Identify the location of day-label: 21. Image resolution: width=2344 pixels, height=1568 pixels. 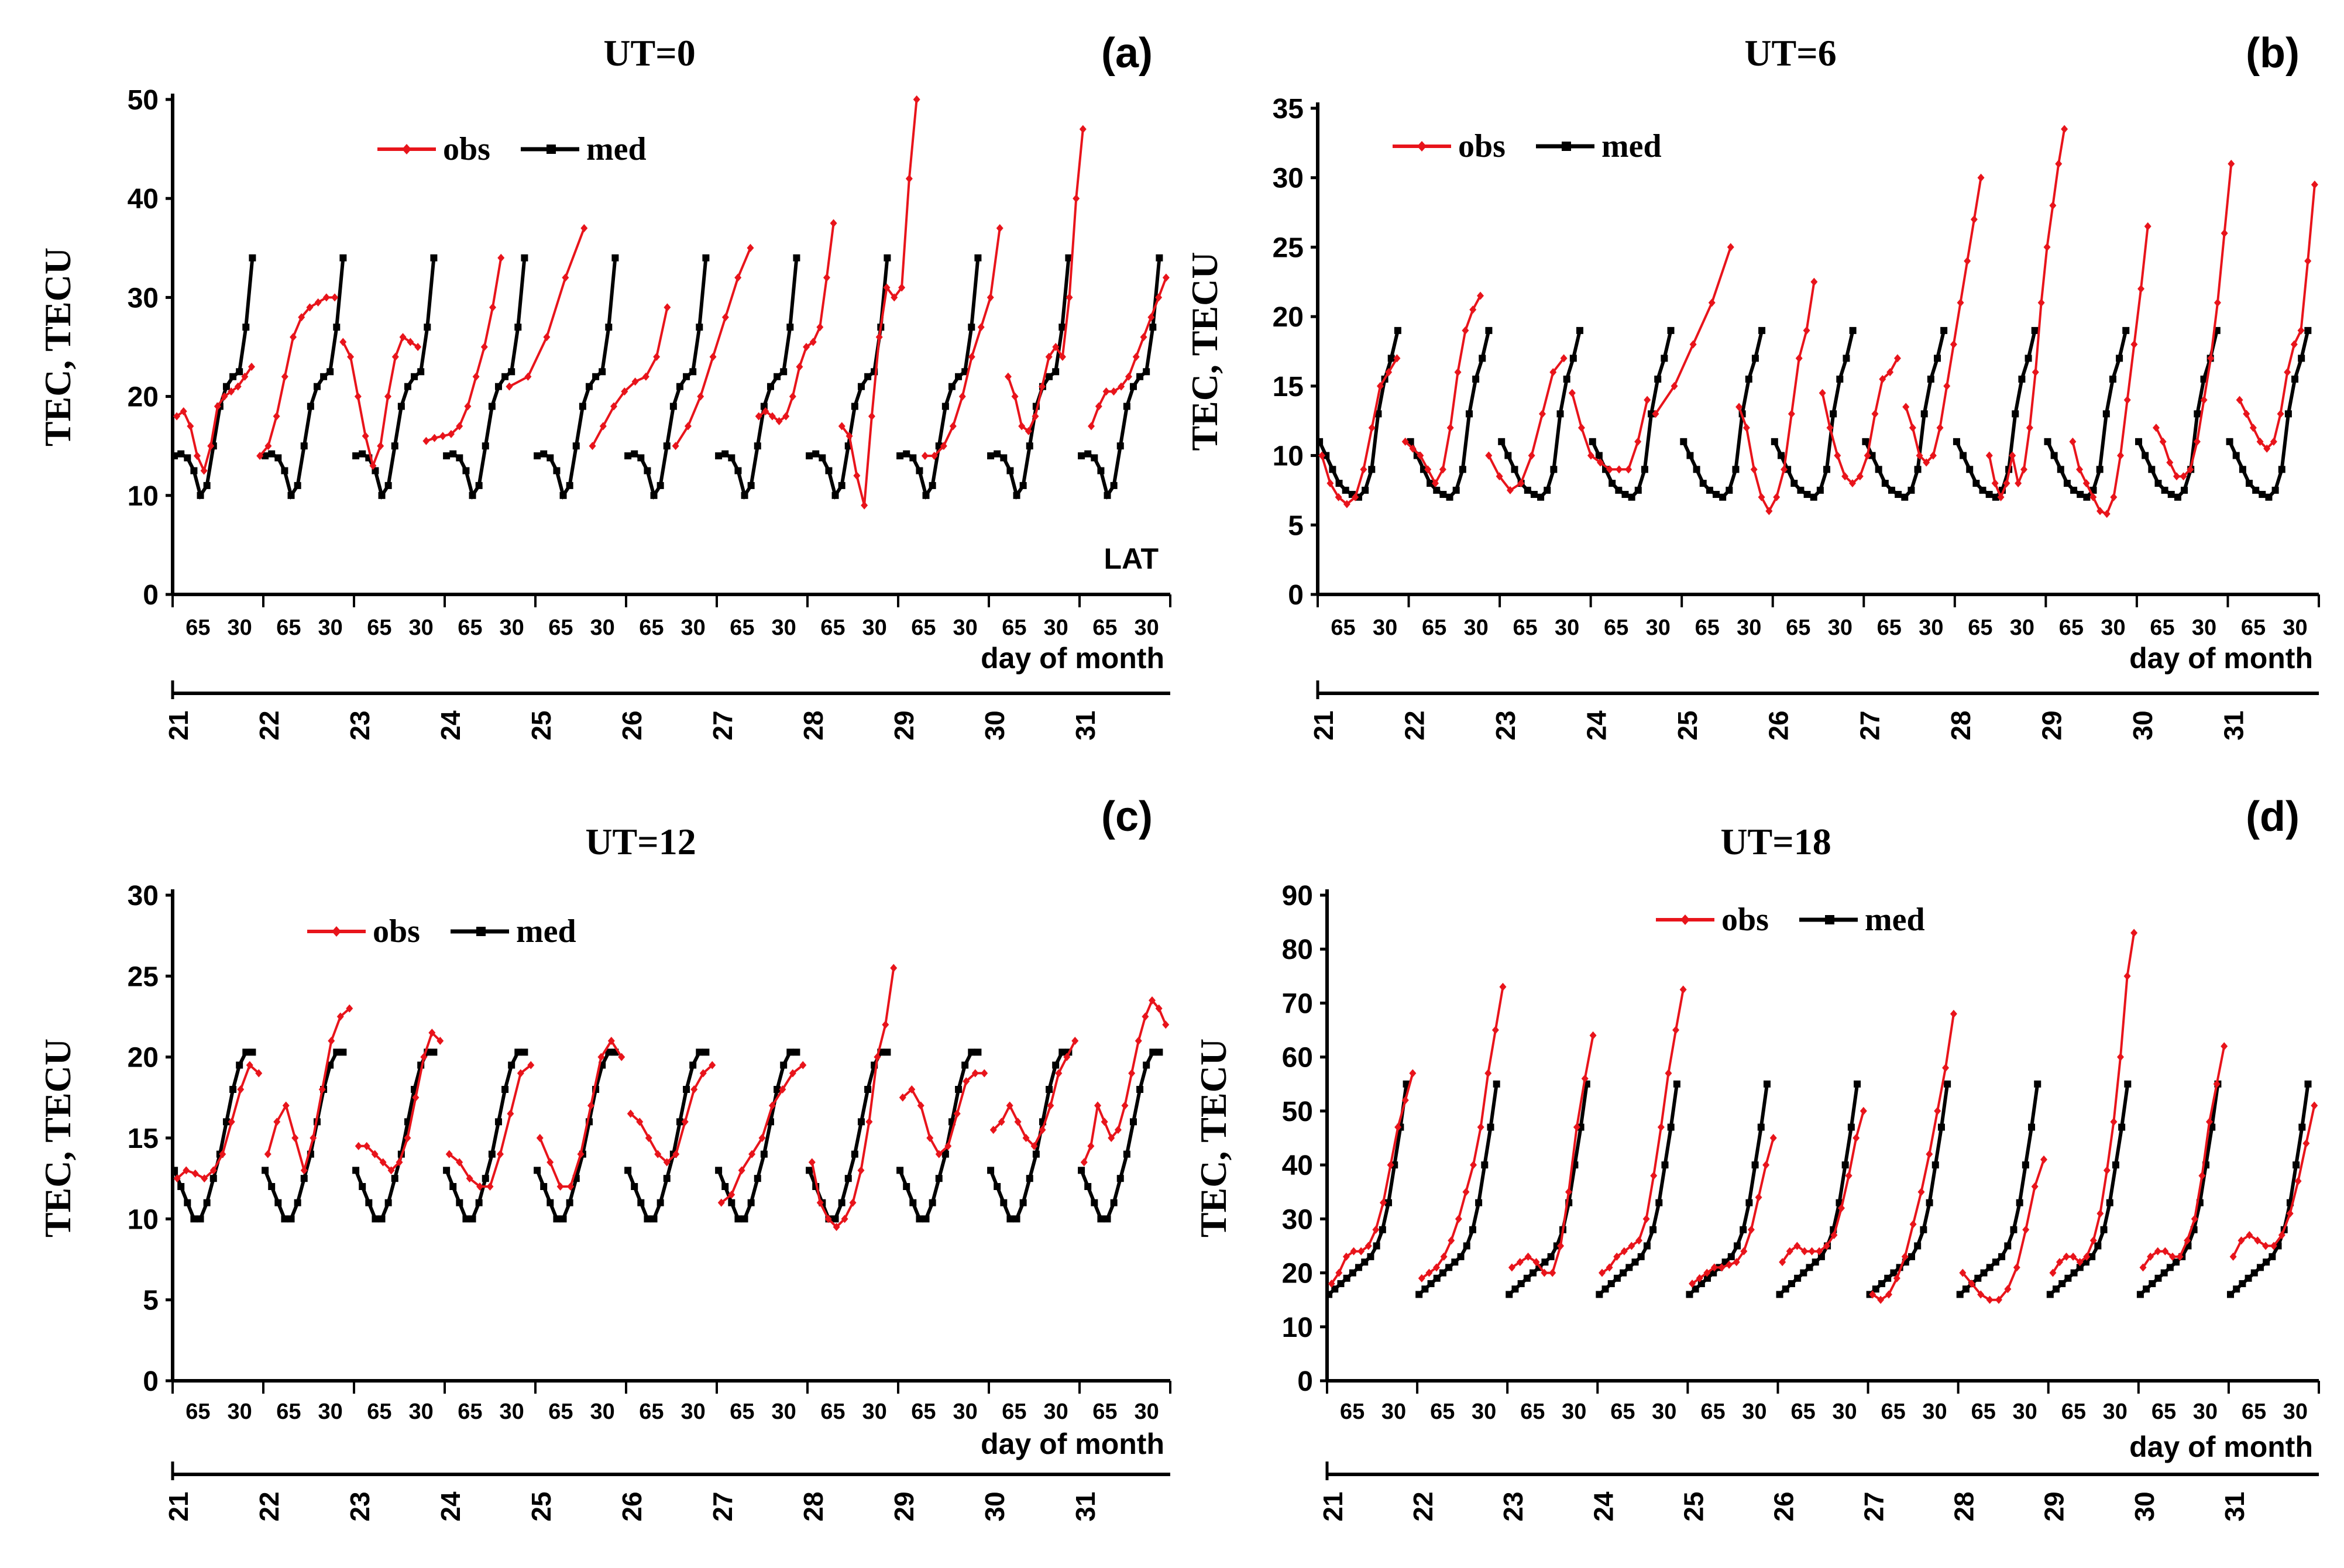
(1324, 725).